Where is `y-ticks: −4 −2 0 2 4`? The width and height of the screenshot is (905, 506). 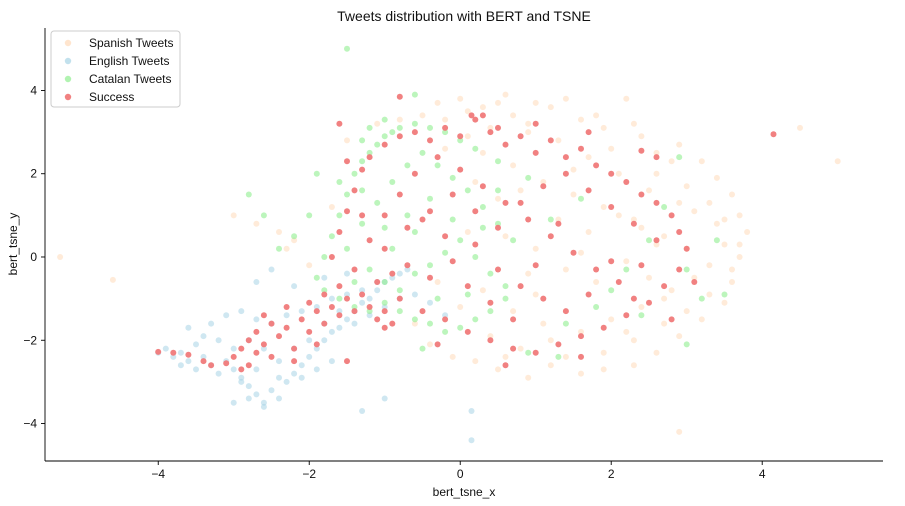
y-ticks: −4 −2 0 2 4 is located at coordinates (34, 257).